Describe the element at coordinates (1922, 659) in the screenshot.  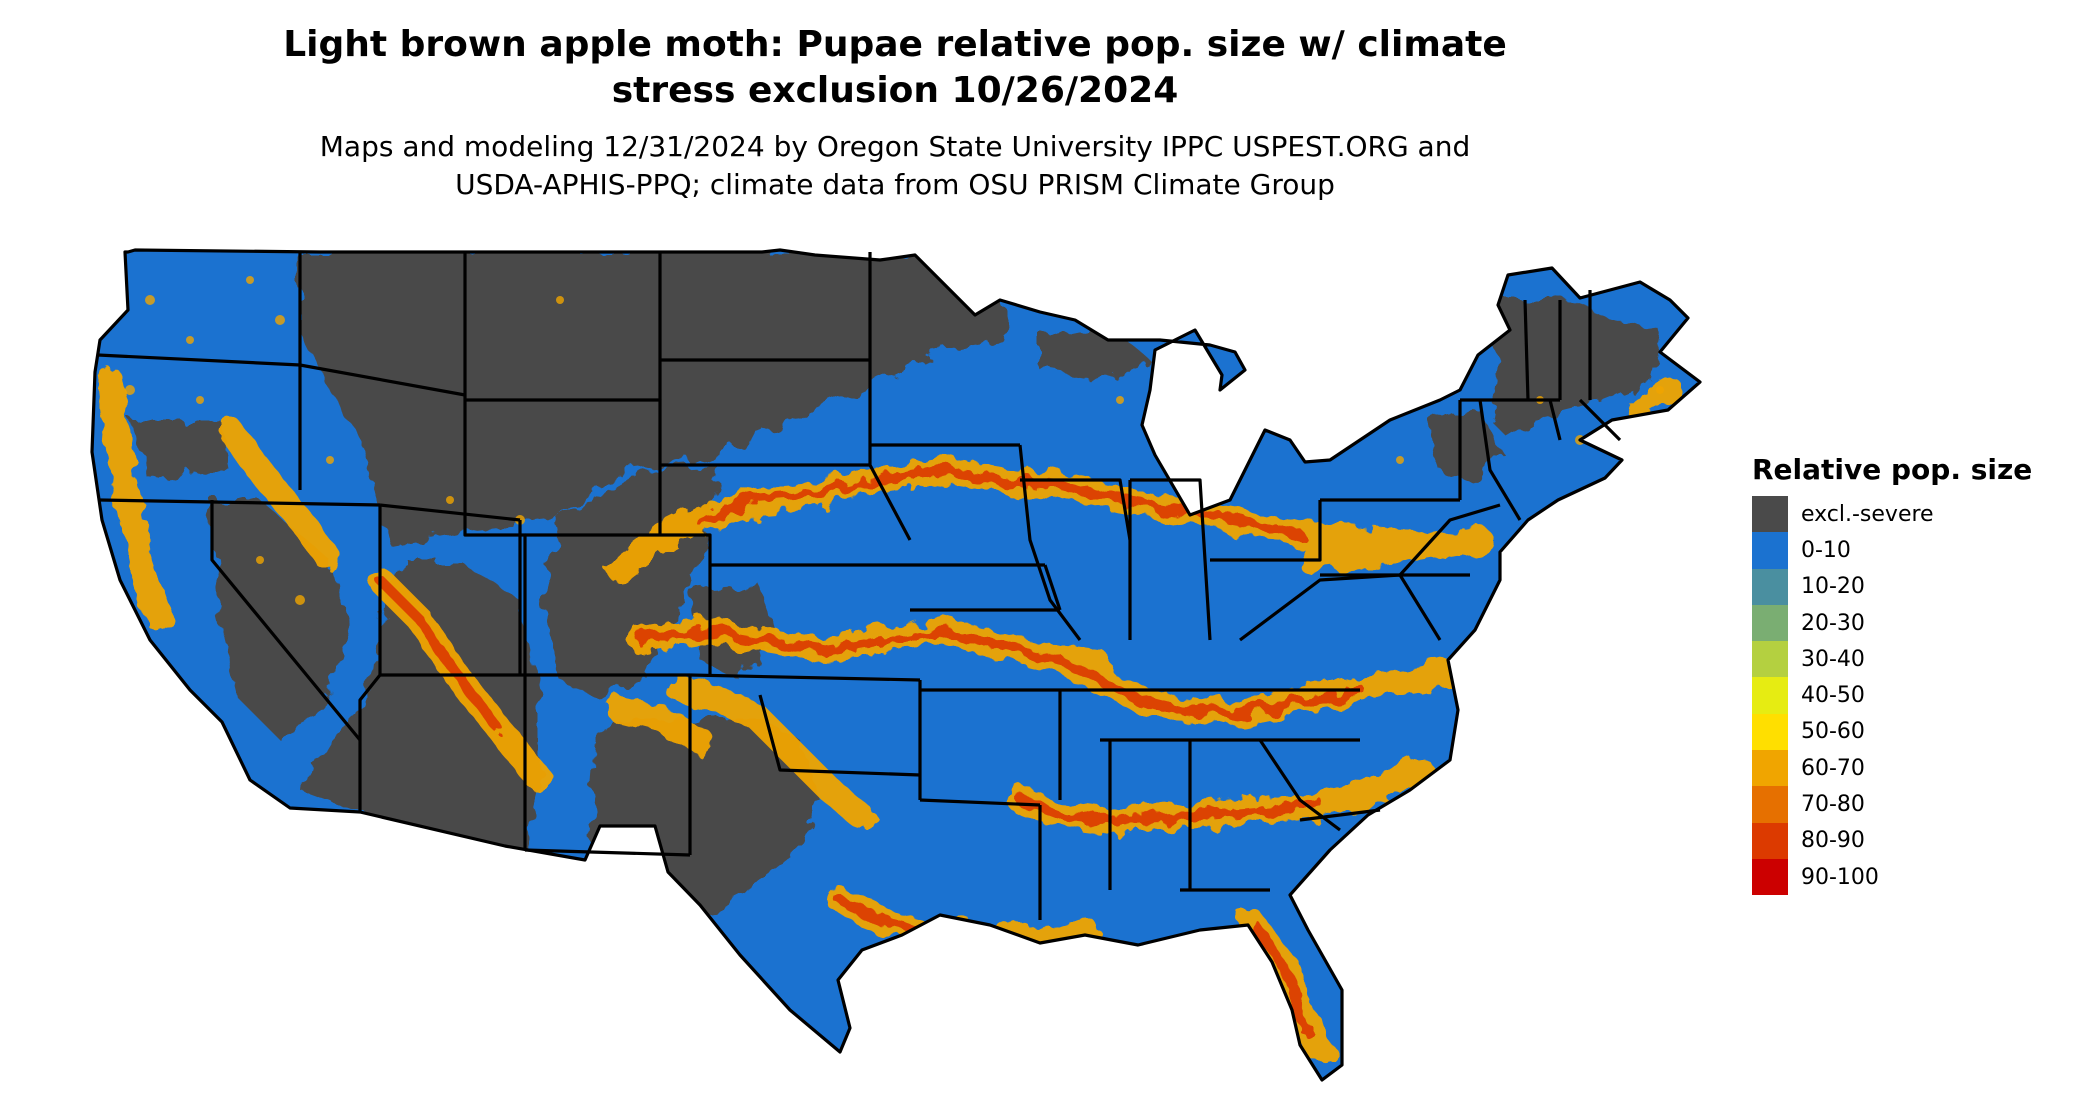
I see `legend-item: 30-40` at that location.